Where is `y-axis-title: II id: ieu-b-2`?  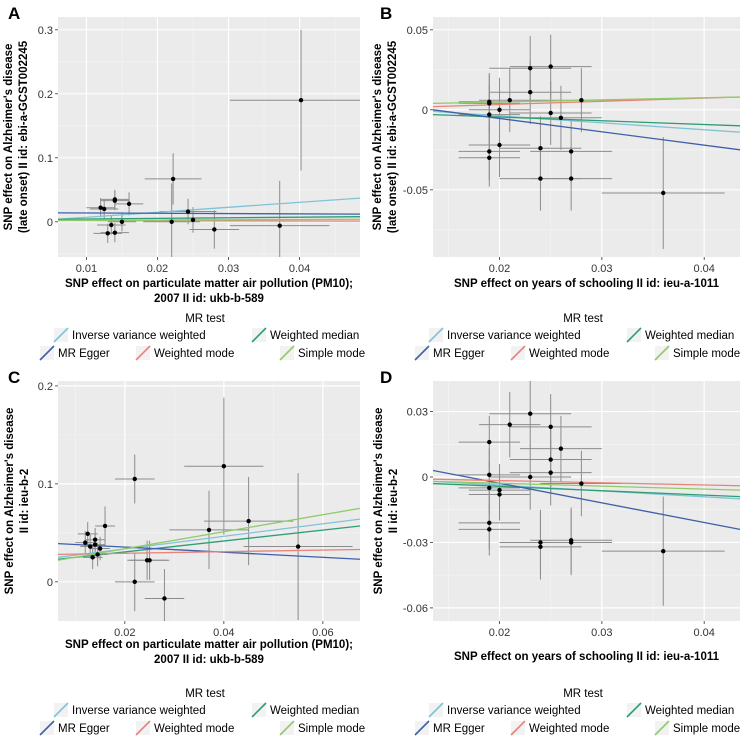 y-axis-title: II id: ieu-b-2 is located at coordinates (394, 501).